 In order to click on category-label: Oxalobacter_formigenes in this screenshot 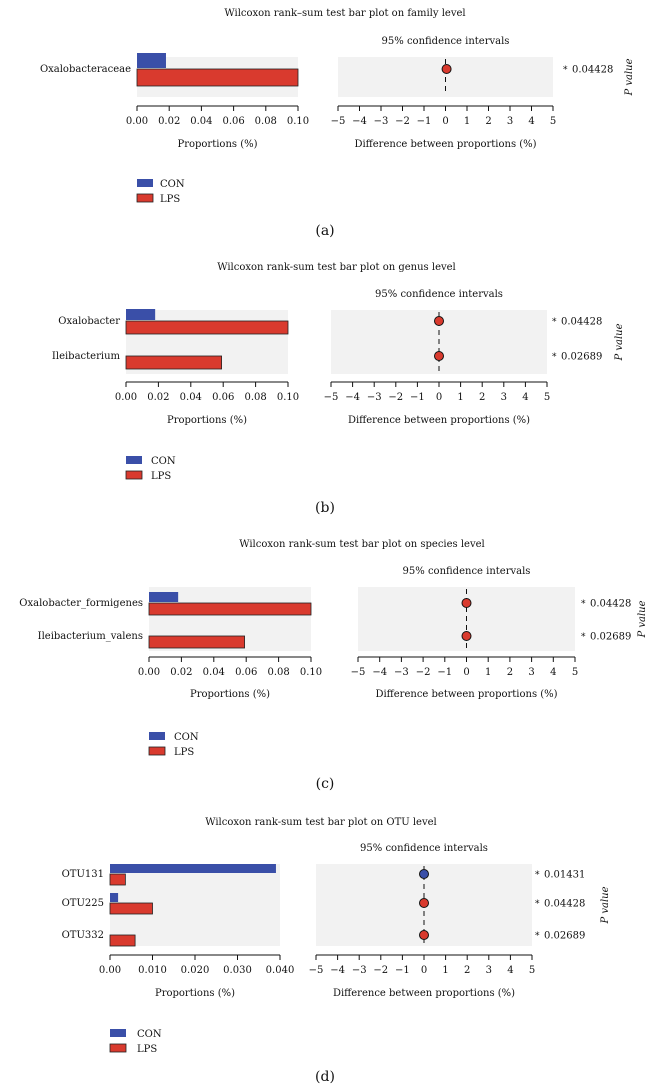, I will do `click(81, 603)`.